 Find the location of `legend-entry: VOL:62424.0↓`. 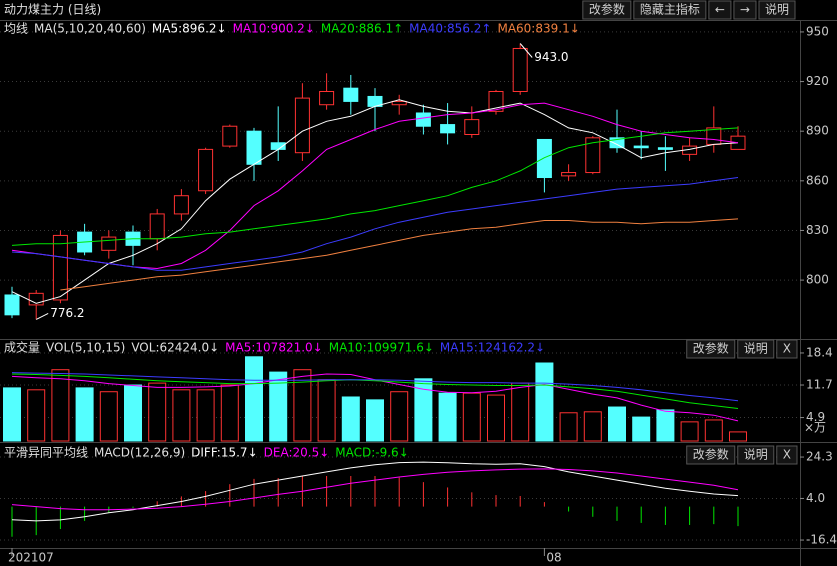

legend-entry: VOL:62424.0↓ is located at coordinates (175, 348).